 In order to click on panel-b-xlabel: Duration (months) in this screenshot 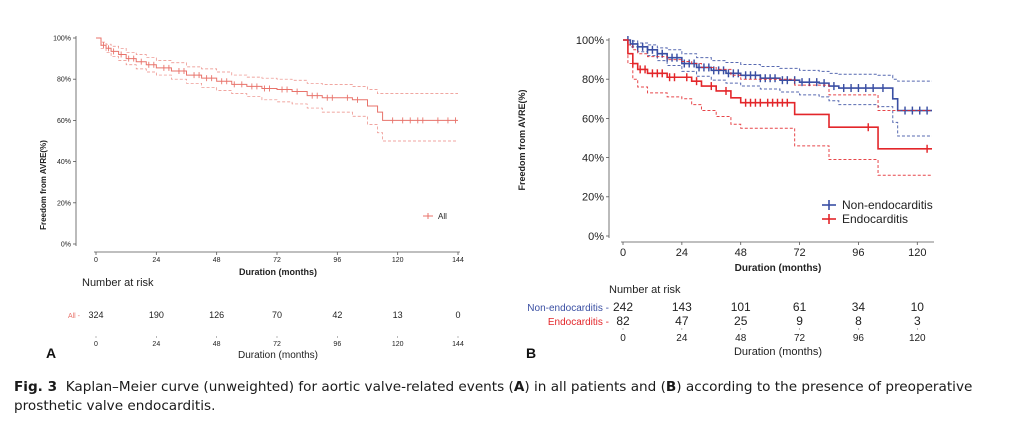, I will do `click(778, 268)`.